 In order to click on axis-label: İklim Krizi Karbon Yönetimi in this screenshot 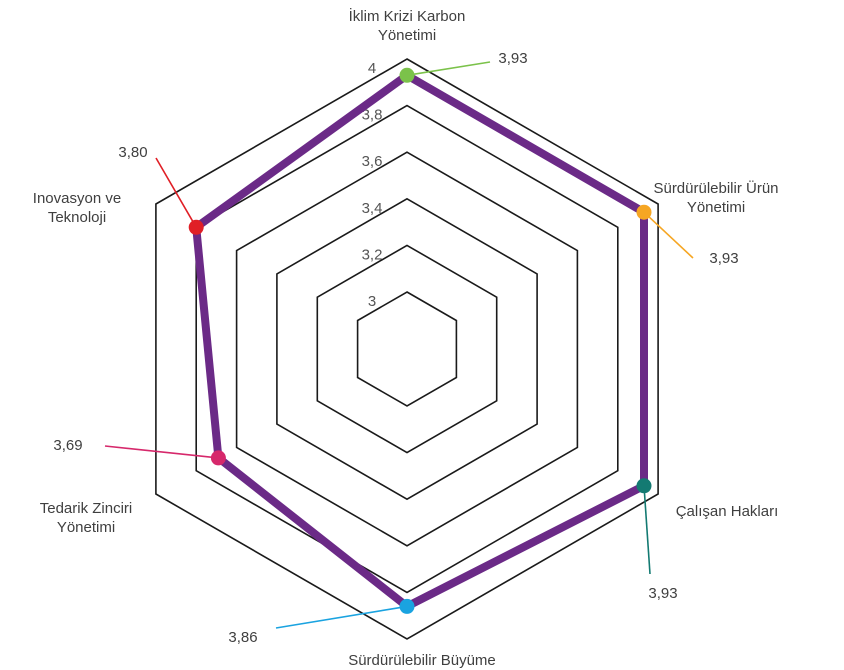, I will do `click(407, 25)`.